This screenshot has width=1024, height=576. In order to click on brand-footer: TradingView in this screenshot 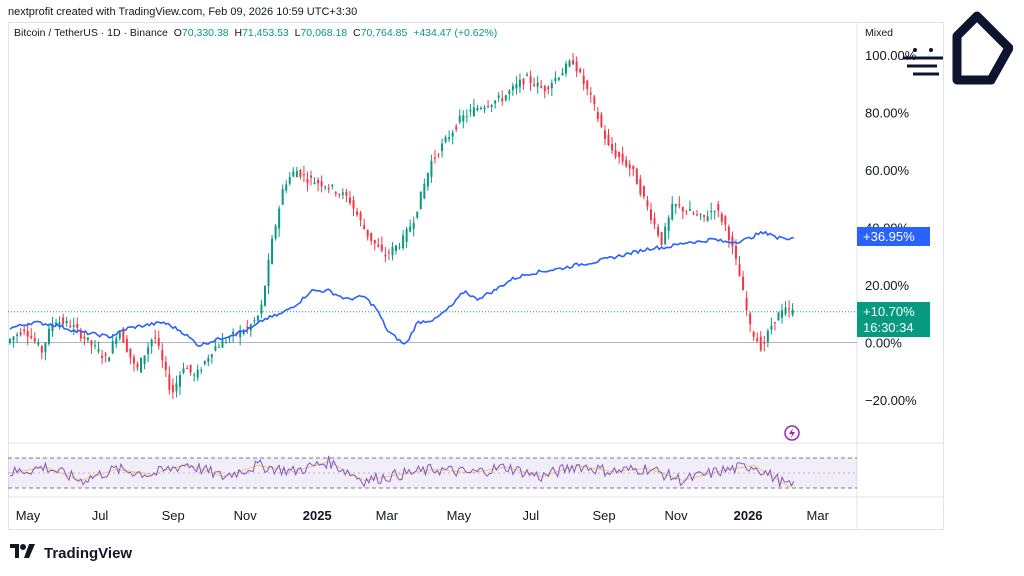, I will do `click(71, 553)`.